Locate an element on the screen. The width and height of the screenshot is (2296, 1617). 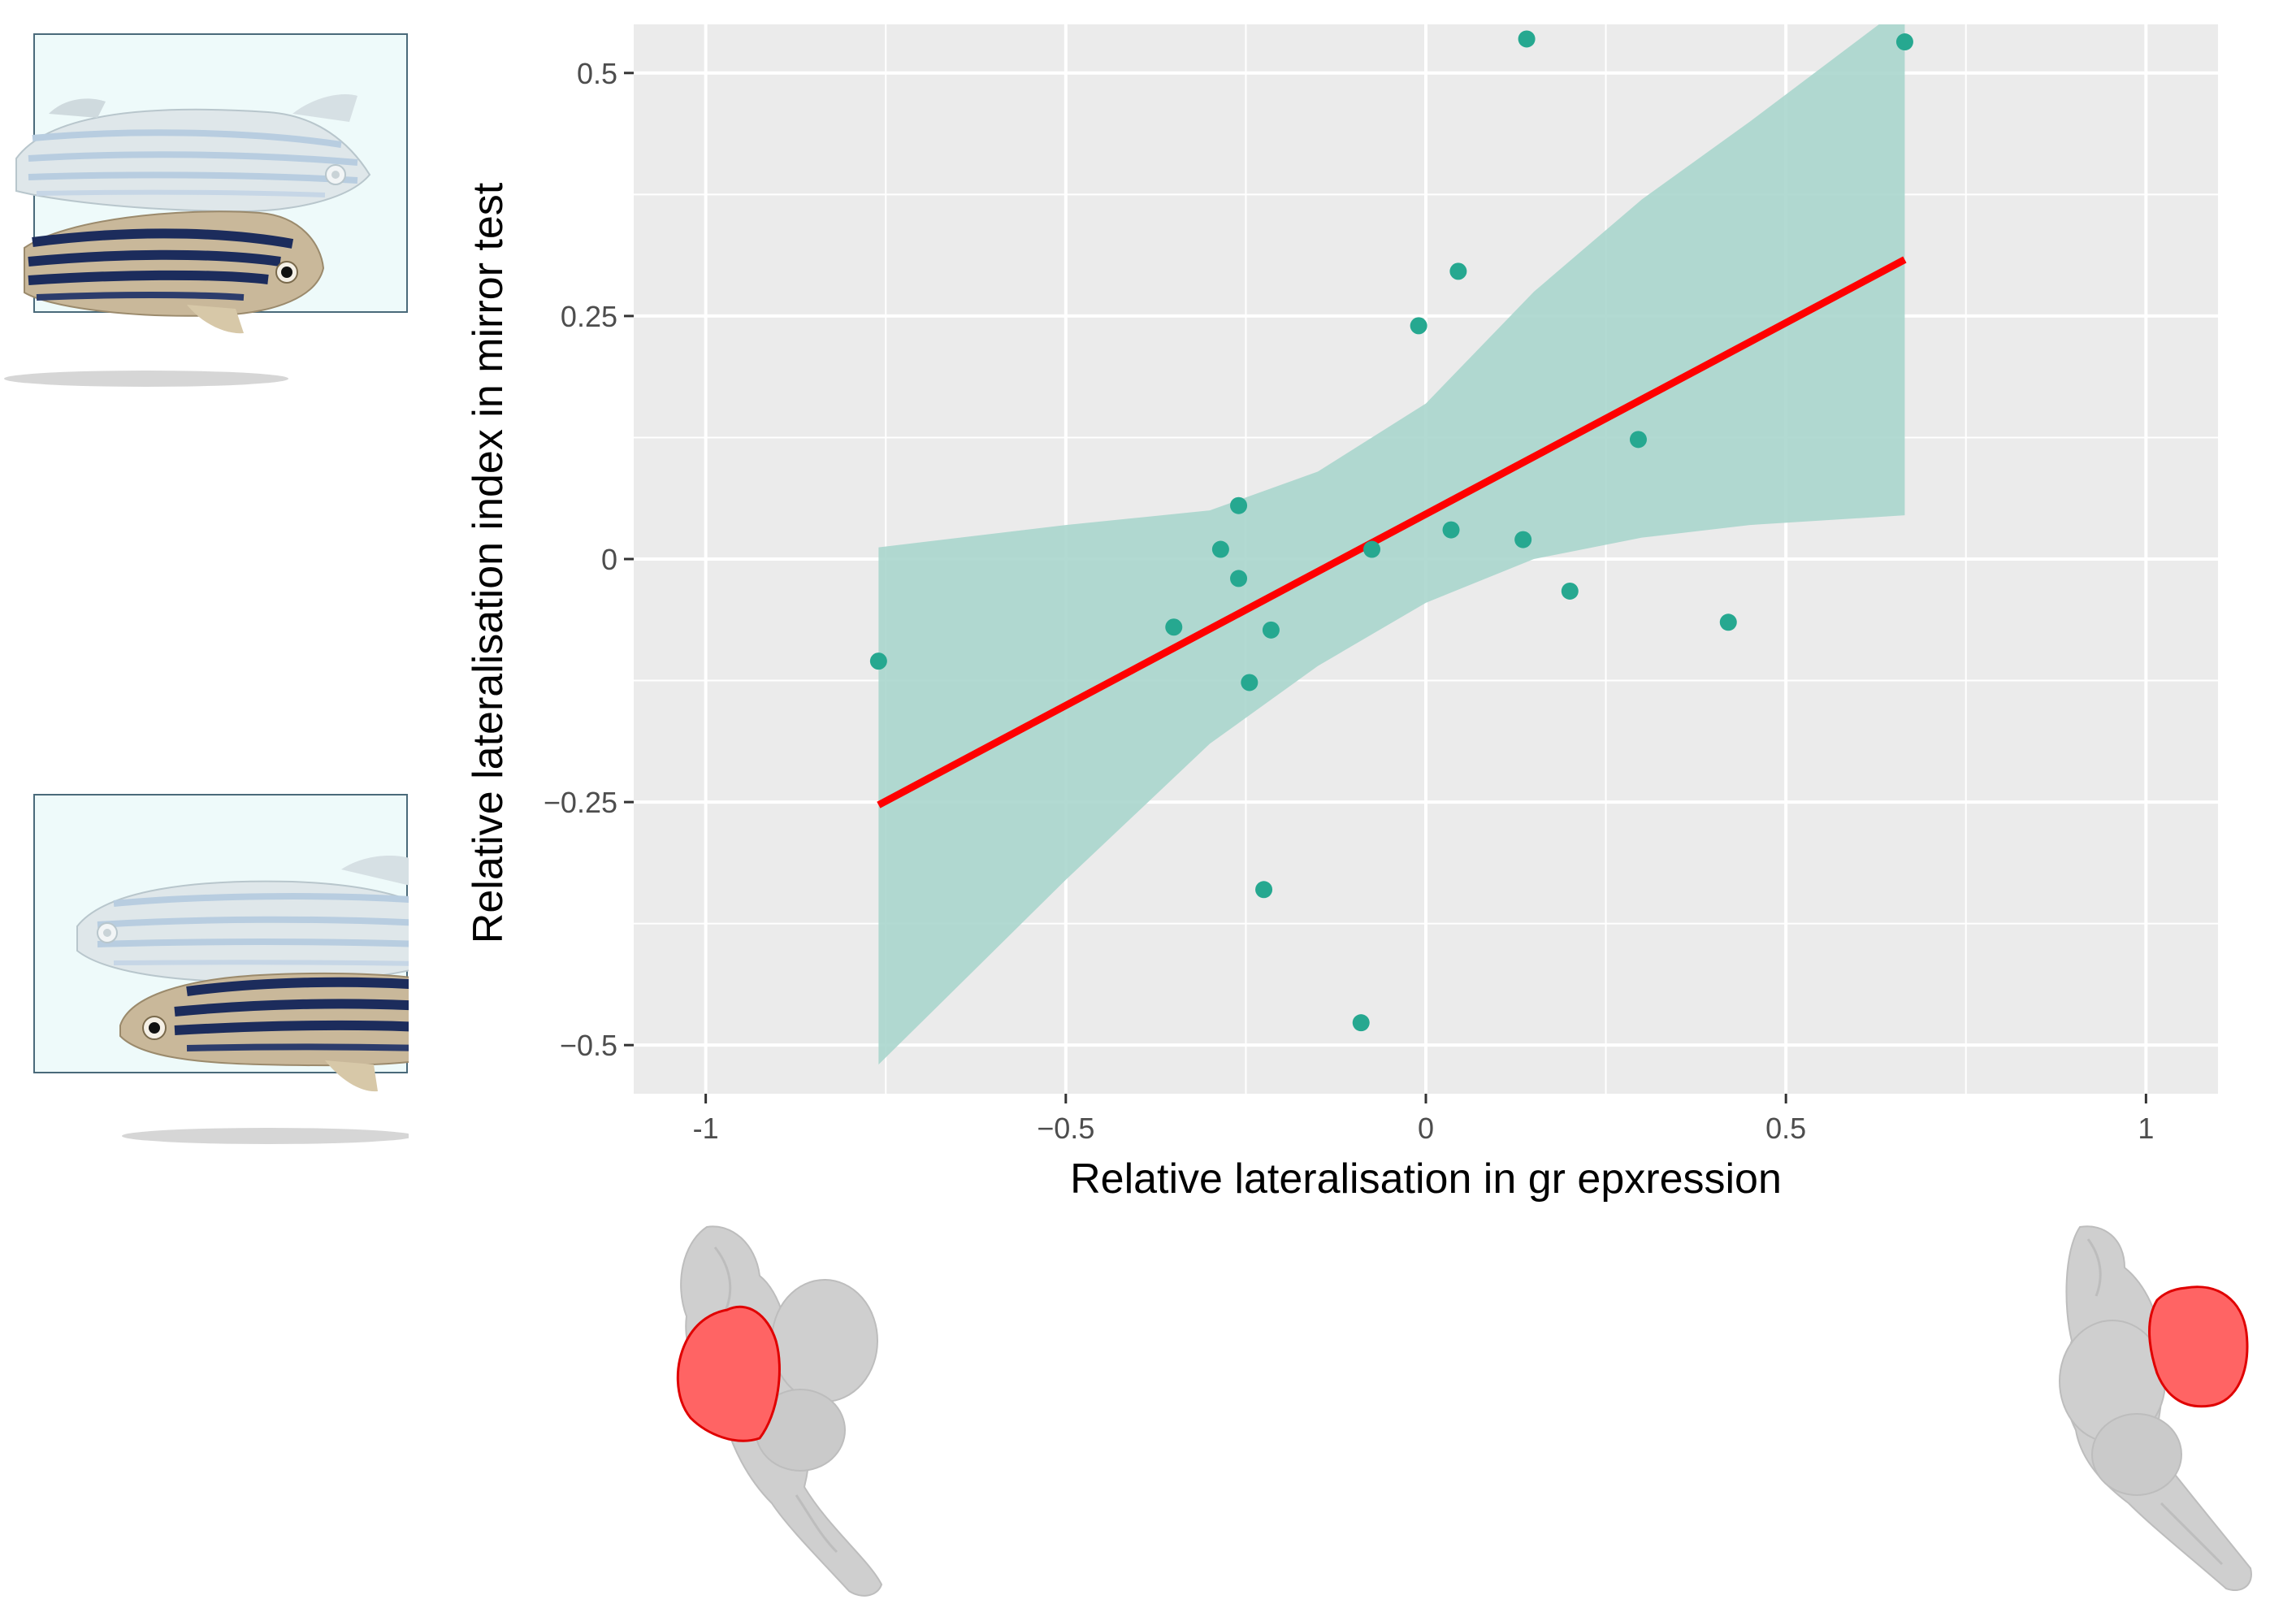
zebrafish-brain-left-highlight-icon is located at coordinates (779, 1411).